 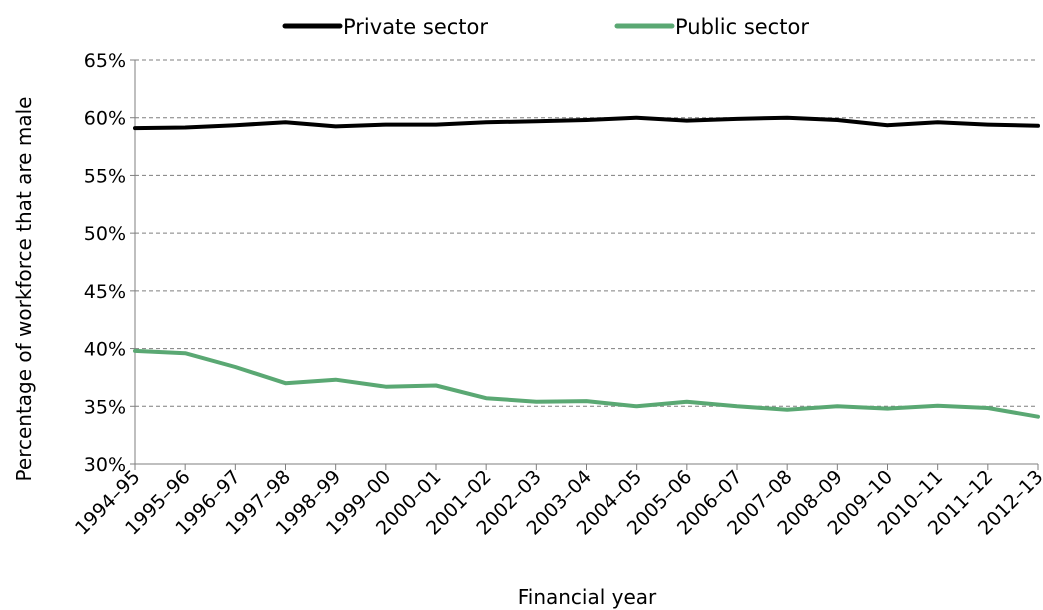 I want to click on y-tick-label: 55%, so click(x=105, y=176).